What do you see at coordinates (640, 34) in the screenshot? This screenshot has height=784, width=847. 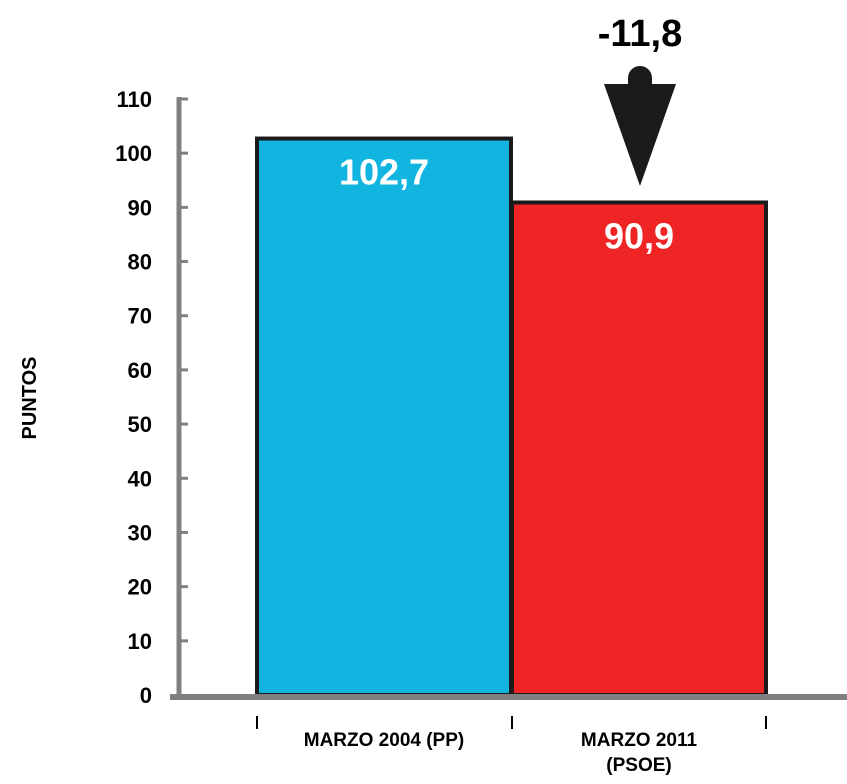 I see `delta-value-label: -11,8` at bounding box center [640, 34].